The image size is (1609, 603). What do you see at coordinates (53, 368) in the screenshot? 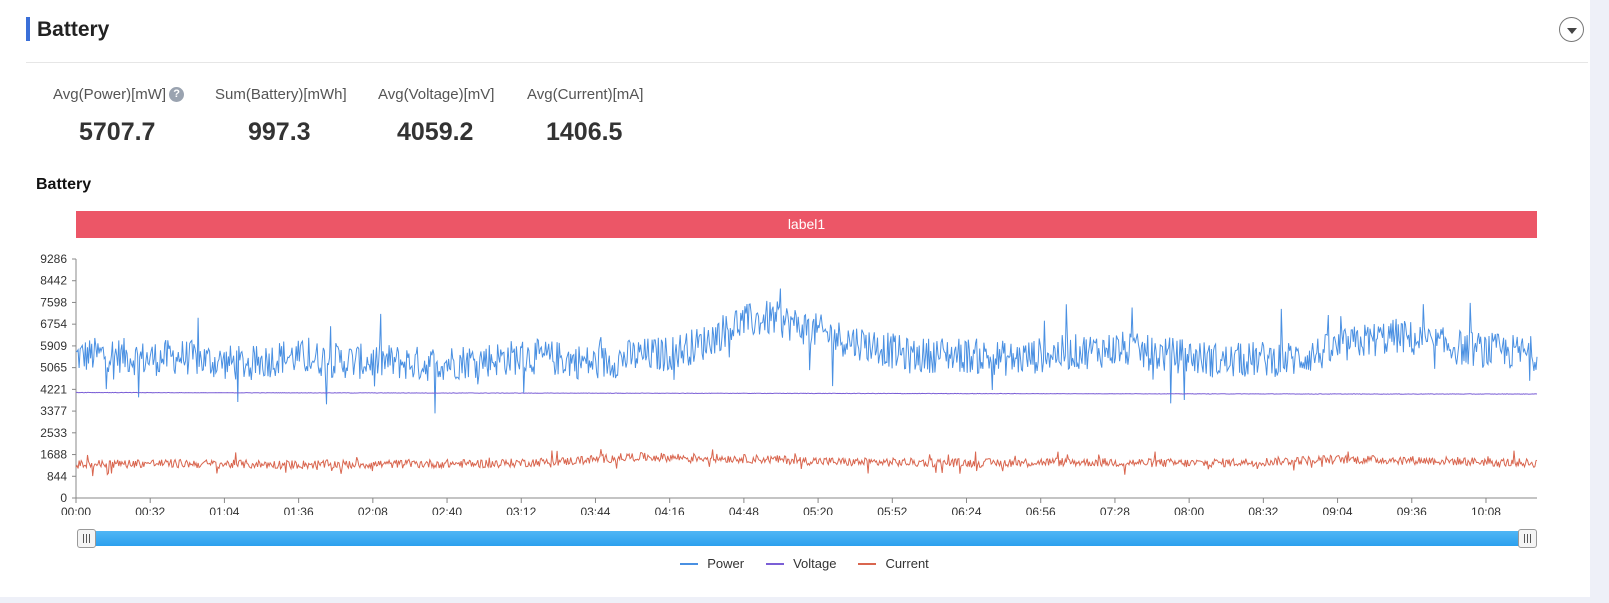
I see `y-tick-label: 5065` at bounding box center [53, 368].